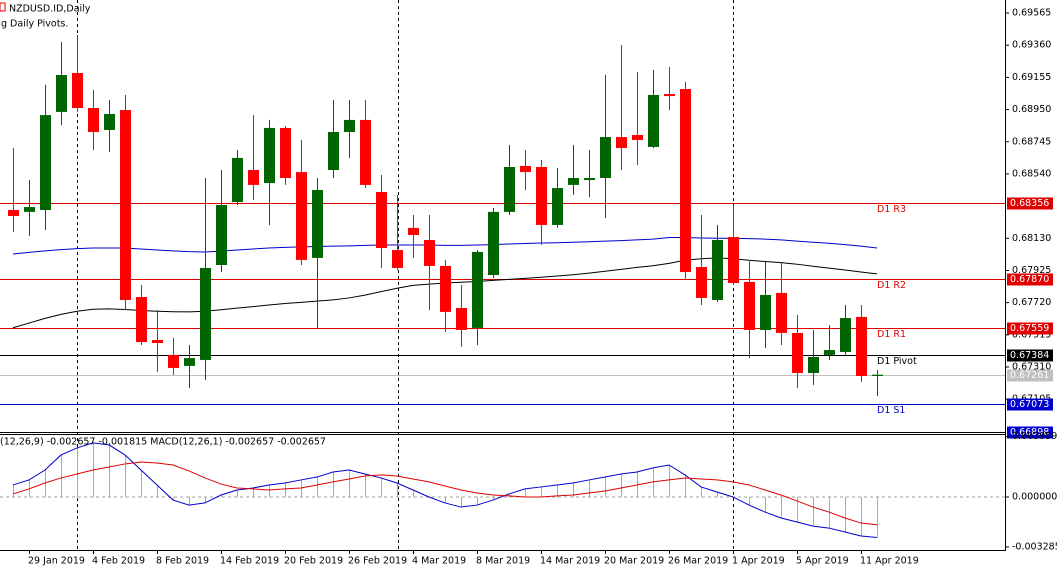 This screenshot has width=1057, height=577. Describe the element at coordinates (1031, 109) in the screenshot. I see `y-tick-label: 0.68950` at that location.